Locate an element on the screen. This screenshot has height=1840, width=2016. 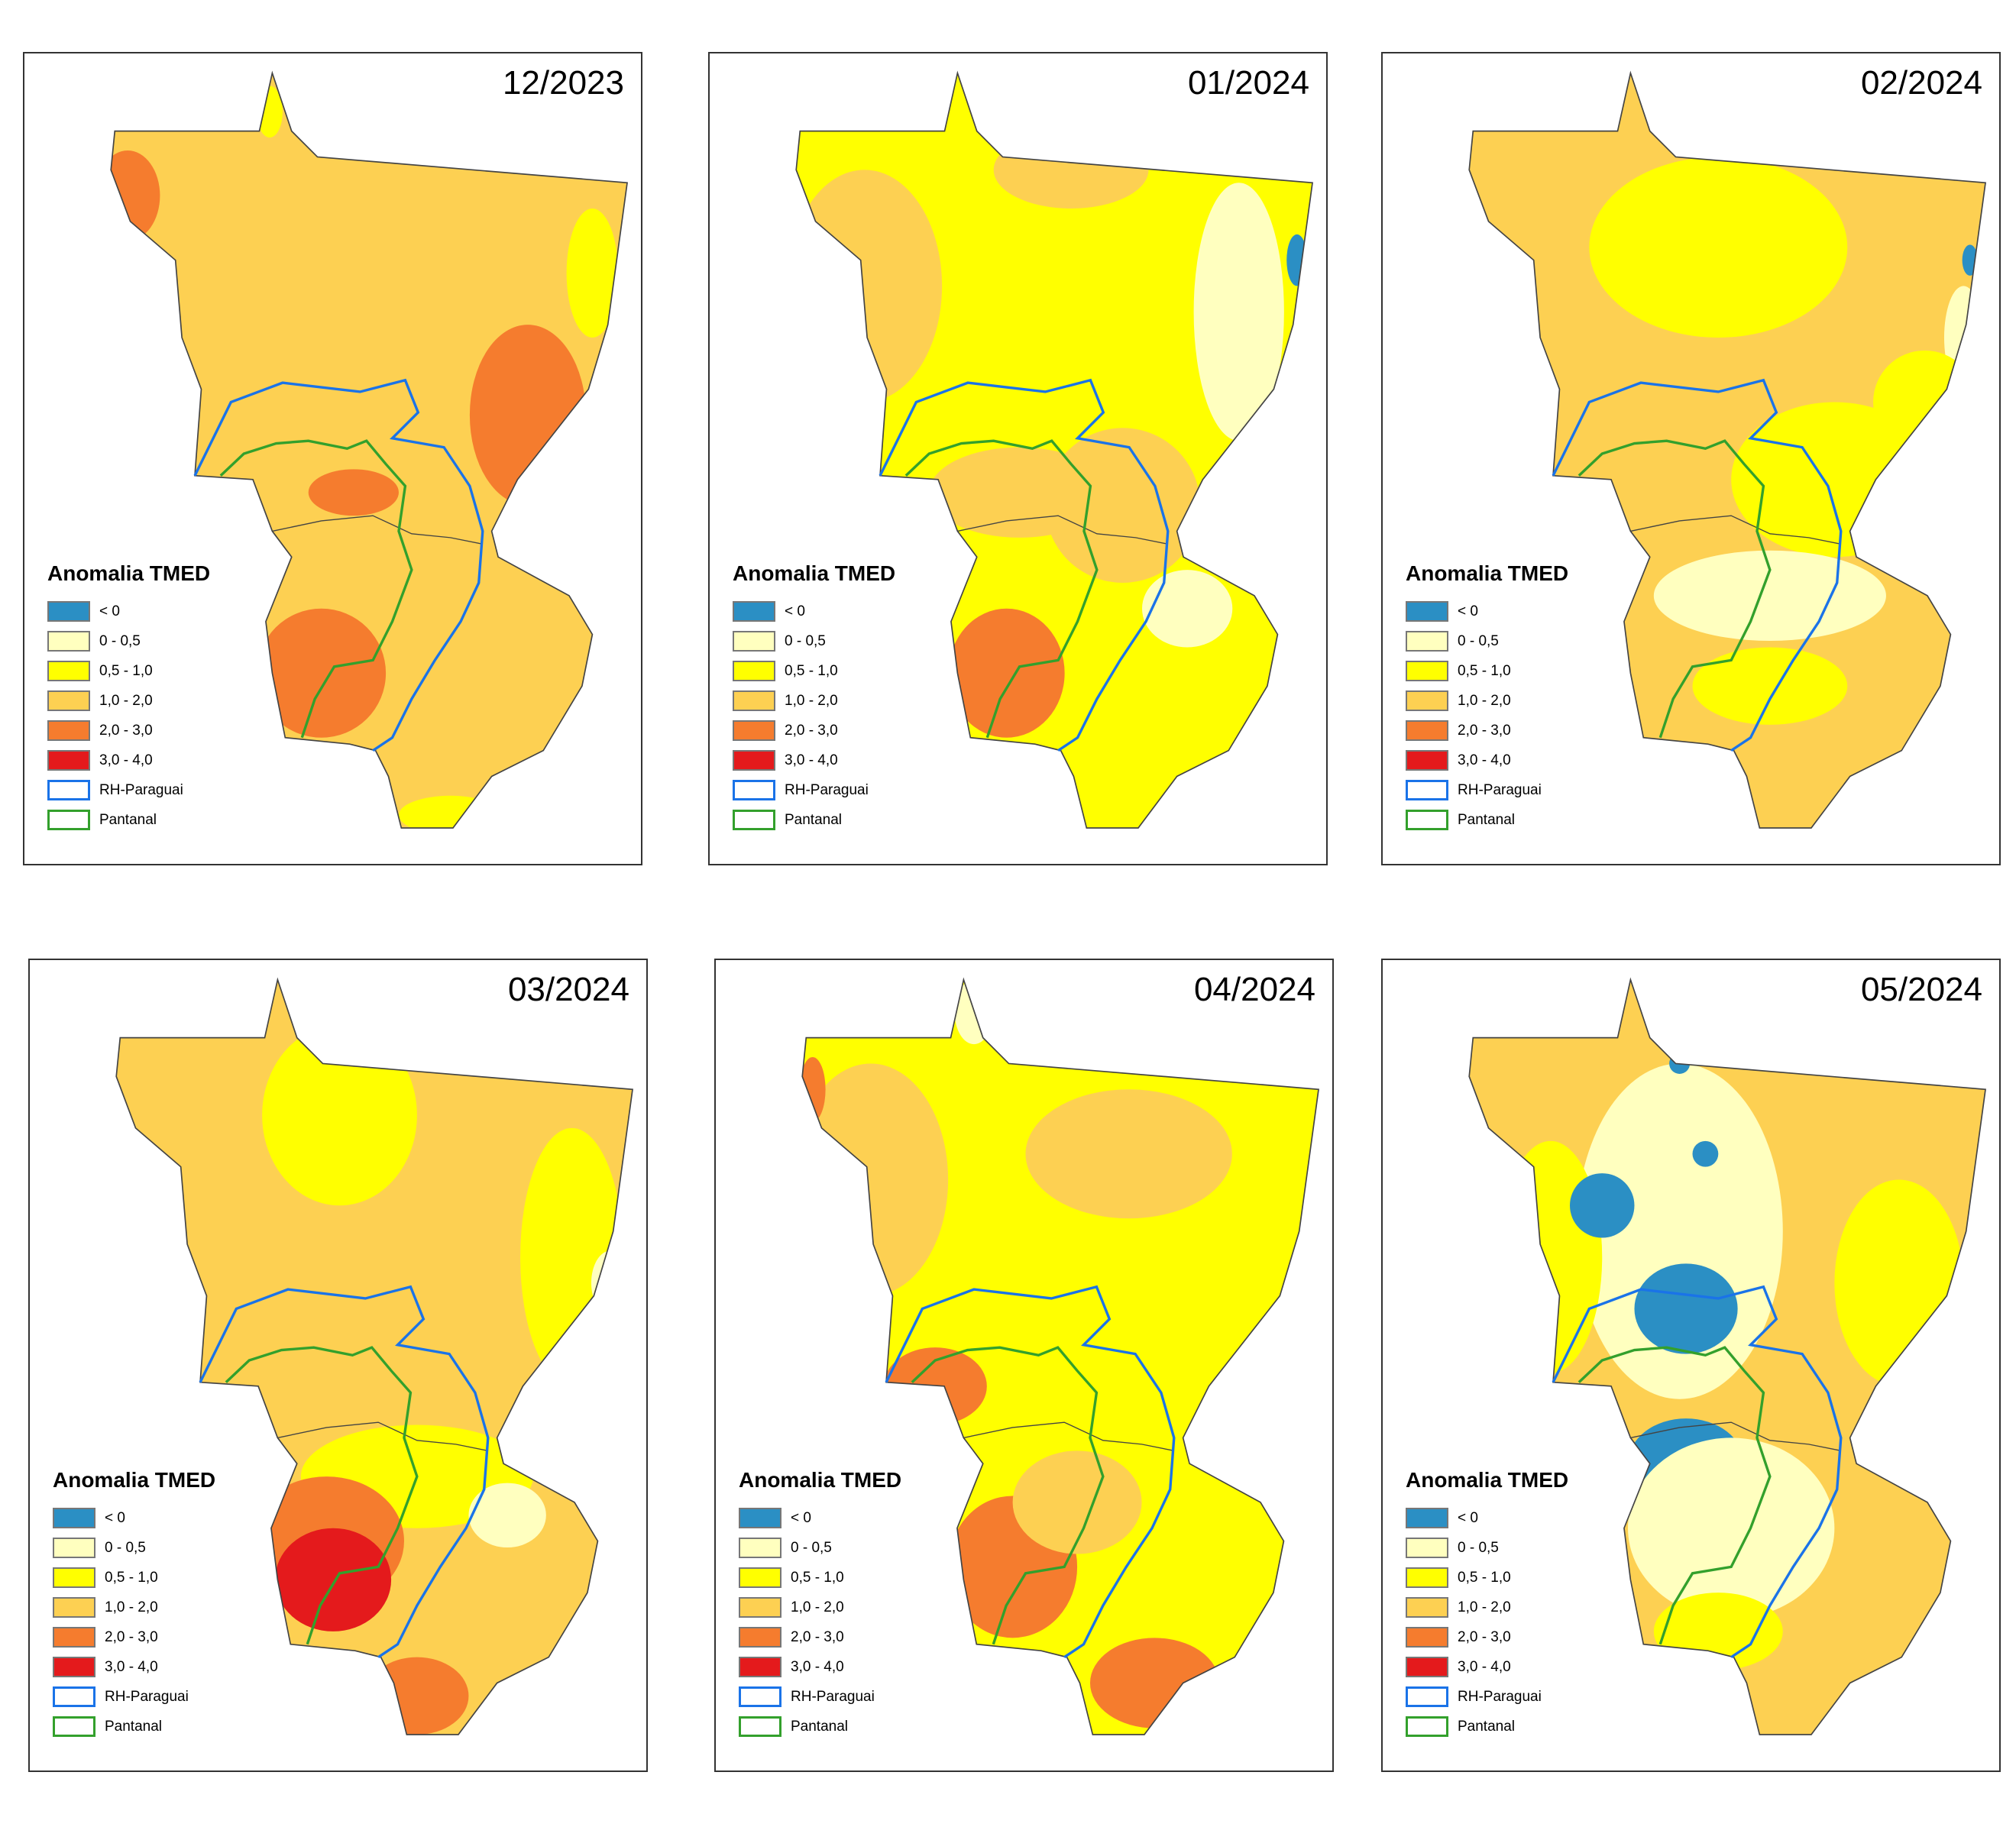
legend-item: 2,0 - 3,0 is located at coordinates (134, 1637).